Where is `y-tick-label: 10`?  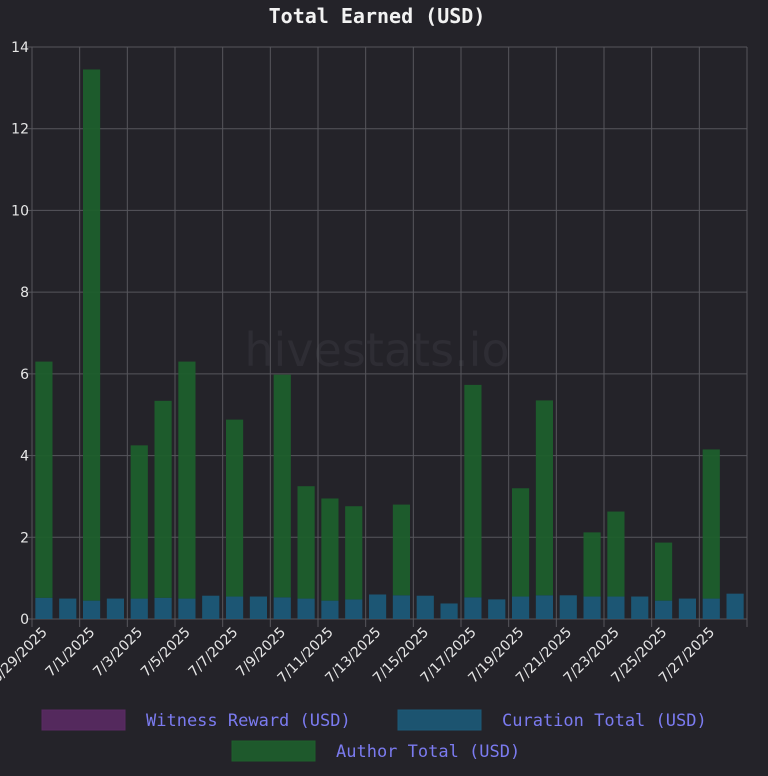
y-tick-label: 10 is located at coordinates (20, 211).